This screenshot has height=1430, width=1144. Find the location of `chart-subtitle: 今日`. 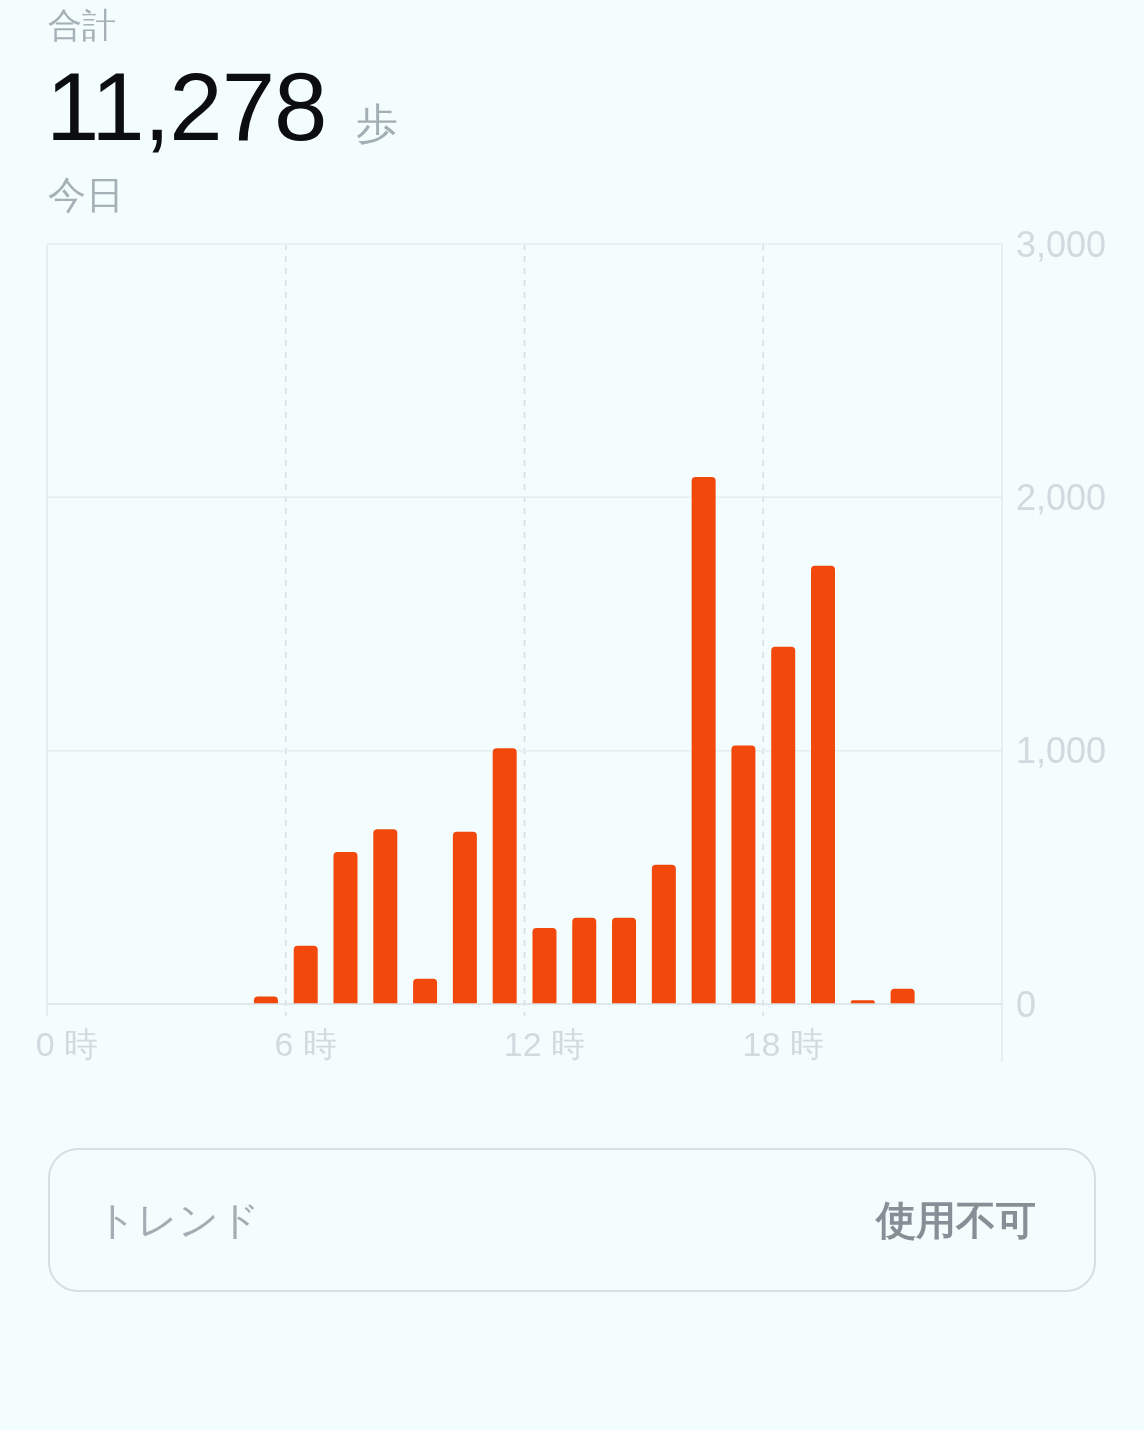

chart-subtitle: 今日 is located at coordinates (86, 195).